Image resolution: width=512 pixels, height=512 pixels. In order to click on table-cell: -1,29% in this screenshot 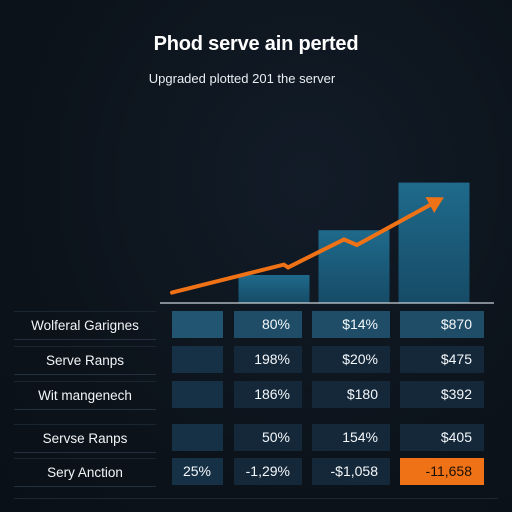, I will do `click(268, 471)`.